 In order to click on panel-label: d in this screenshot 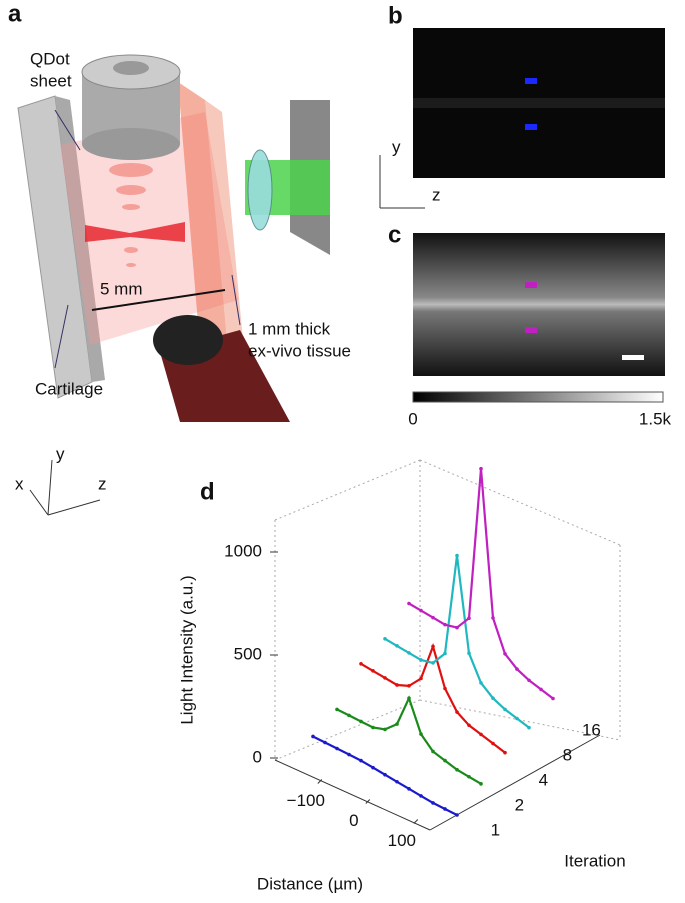, I will do `click(207, 491)`.